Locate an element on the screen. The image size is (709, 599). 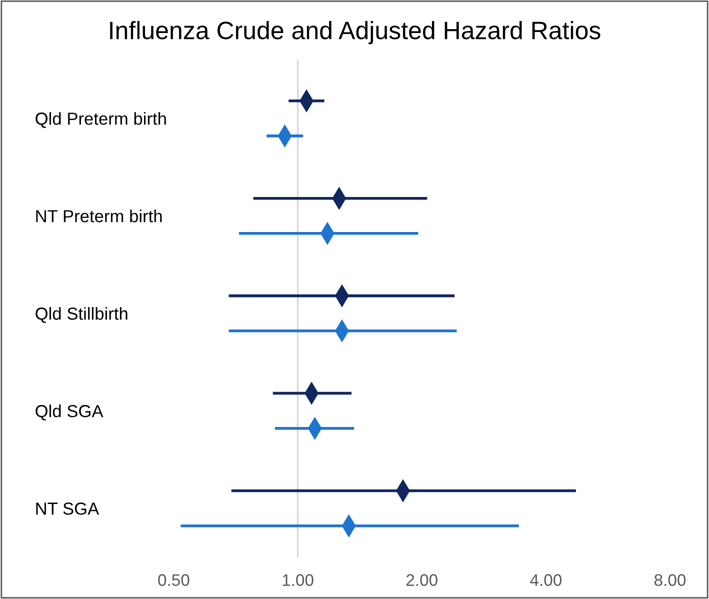
x-tick-label: 8.00 is located at coordinates (670, 580).